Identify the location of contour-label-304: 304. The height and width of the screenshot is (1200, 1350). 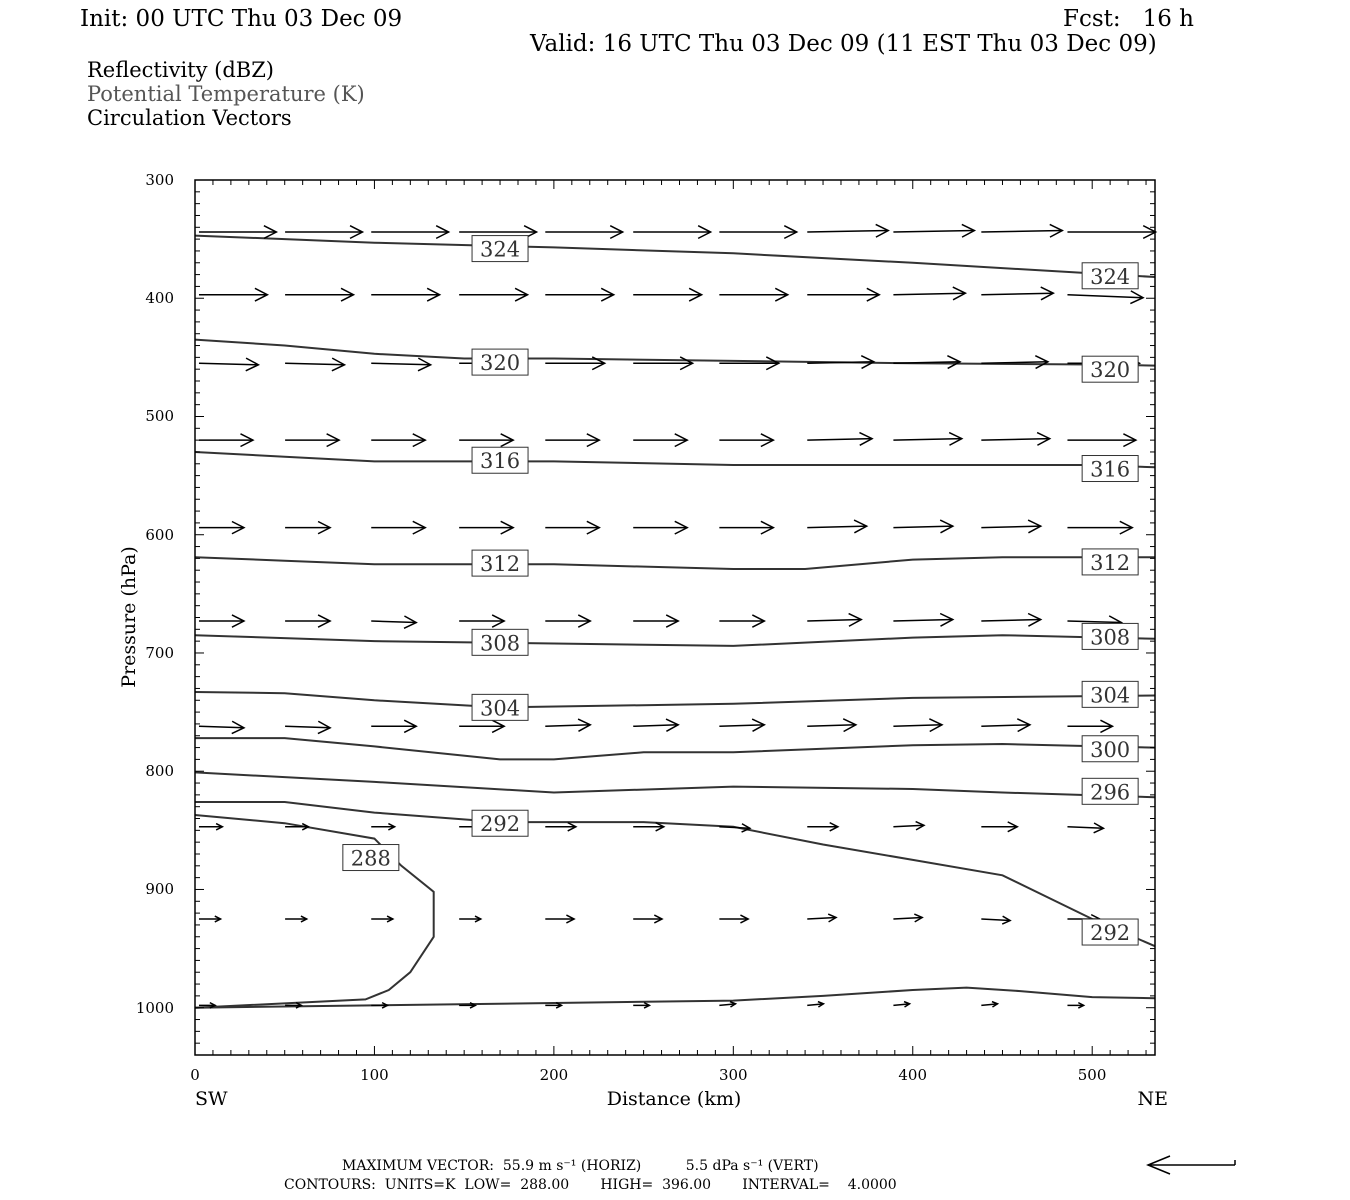
(500, 708).